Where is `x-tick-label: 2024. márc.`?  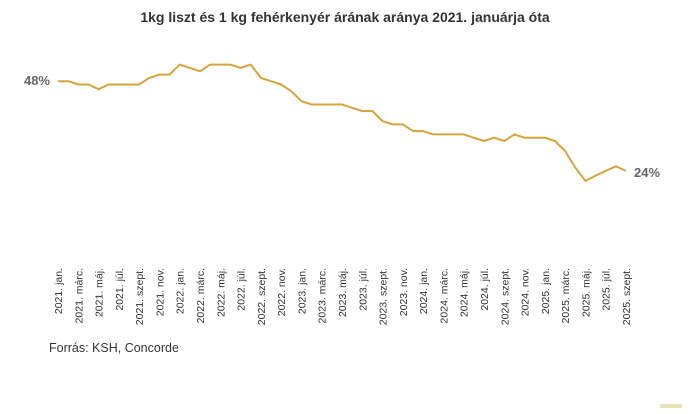 x-tick-label: 2024. márc. is located at coordinates (444, 295).